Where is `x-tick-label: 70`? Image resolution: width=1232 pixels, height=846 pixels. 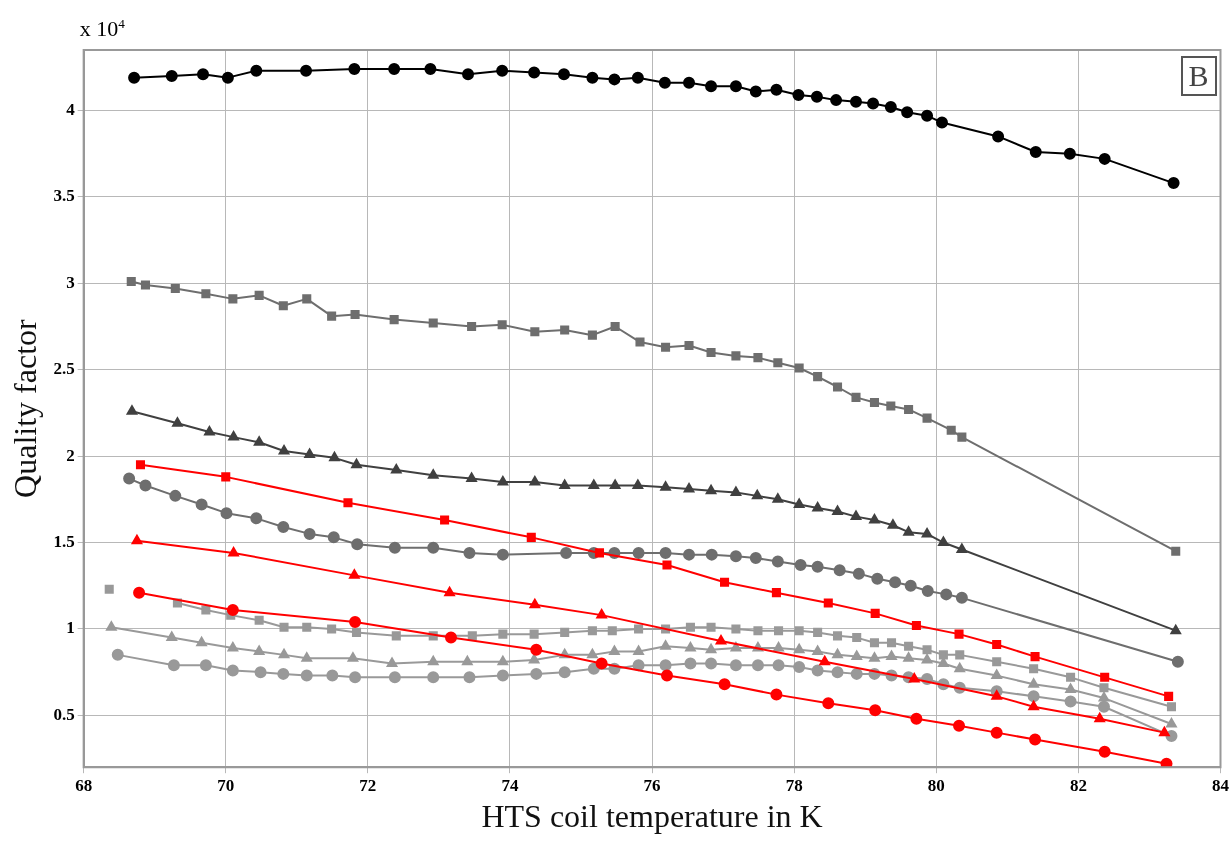 x-tick-label: 70 is located at coordinates (226, 785).